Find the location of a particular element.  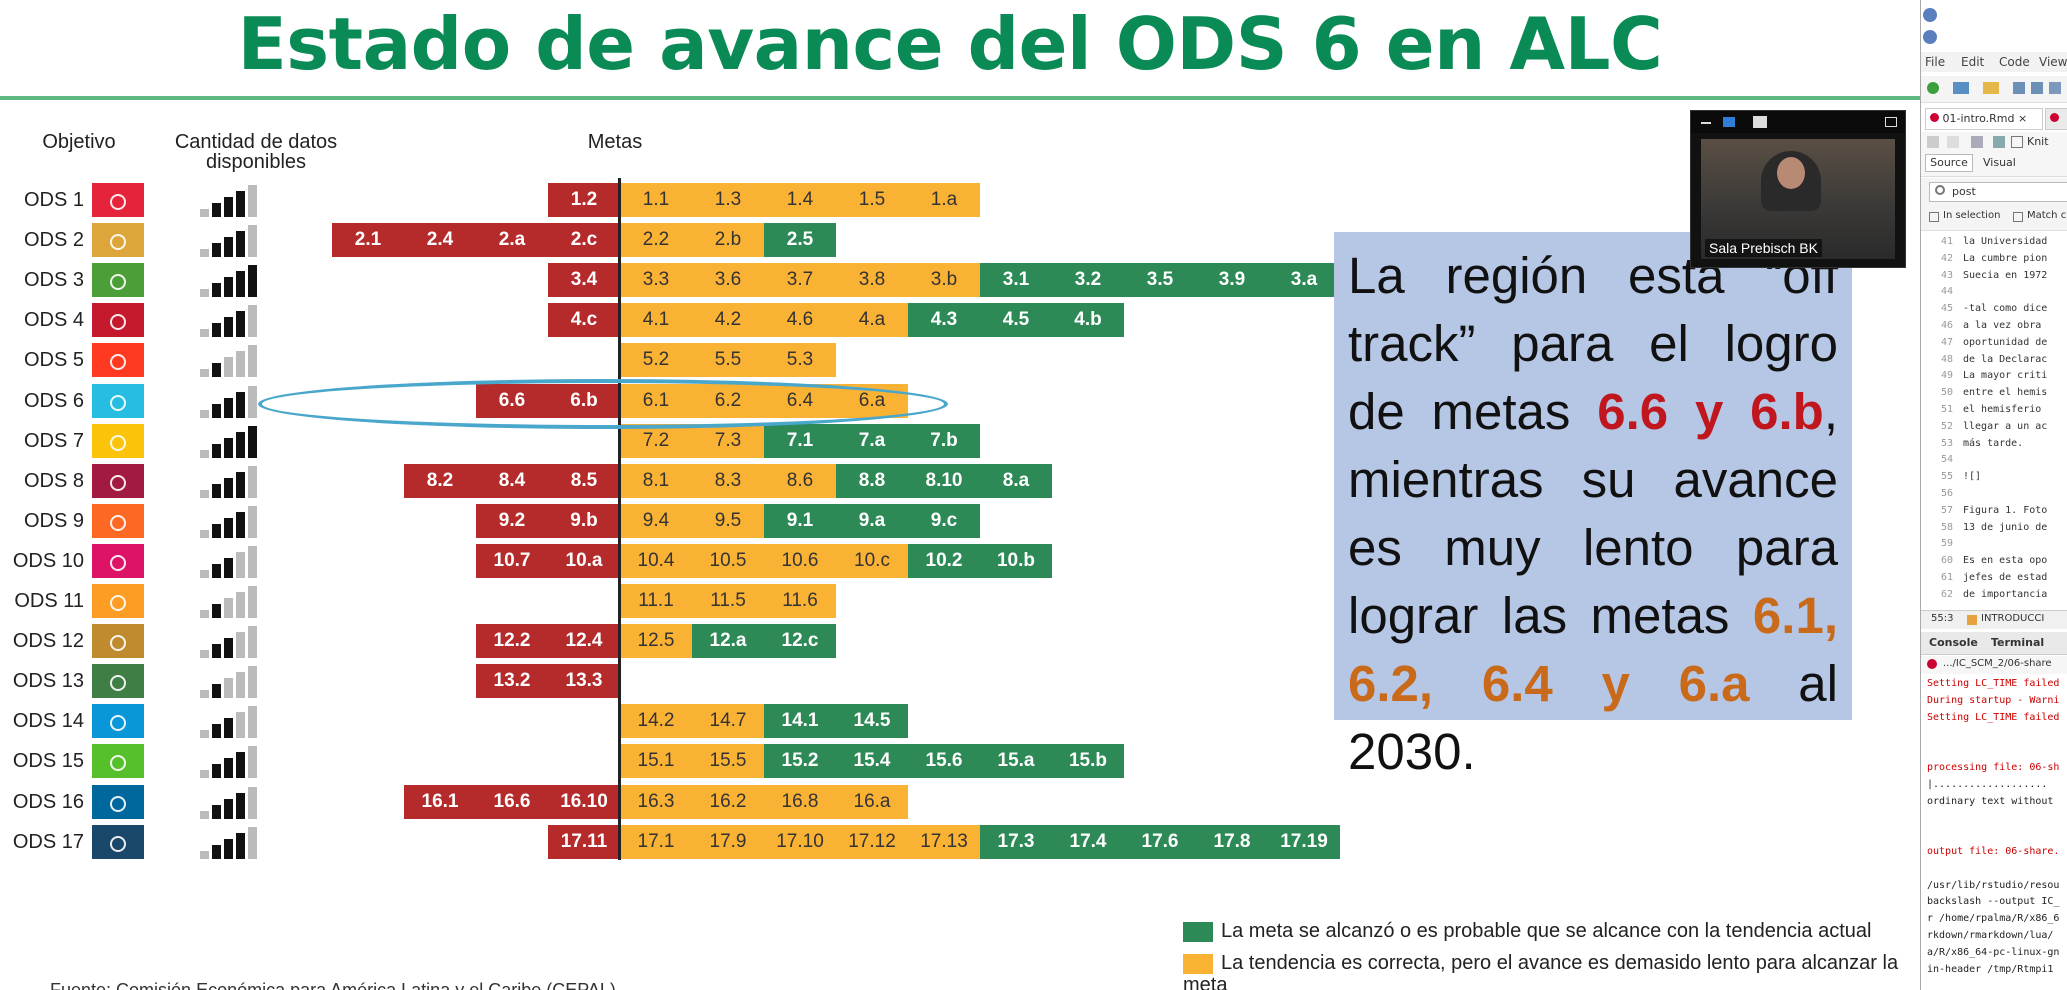

target-on-track: 9.c is located at coordinates (944, 521).